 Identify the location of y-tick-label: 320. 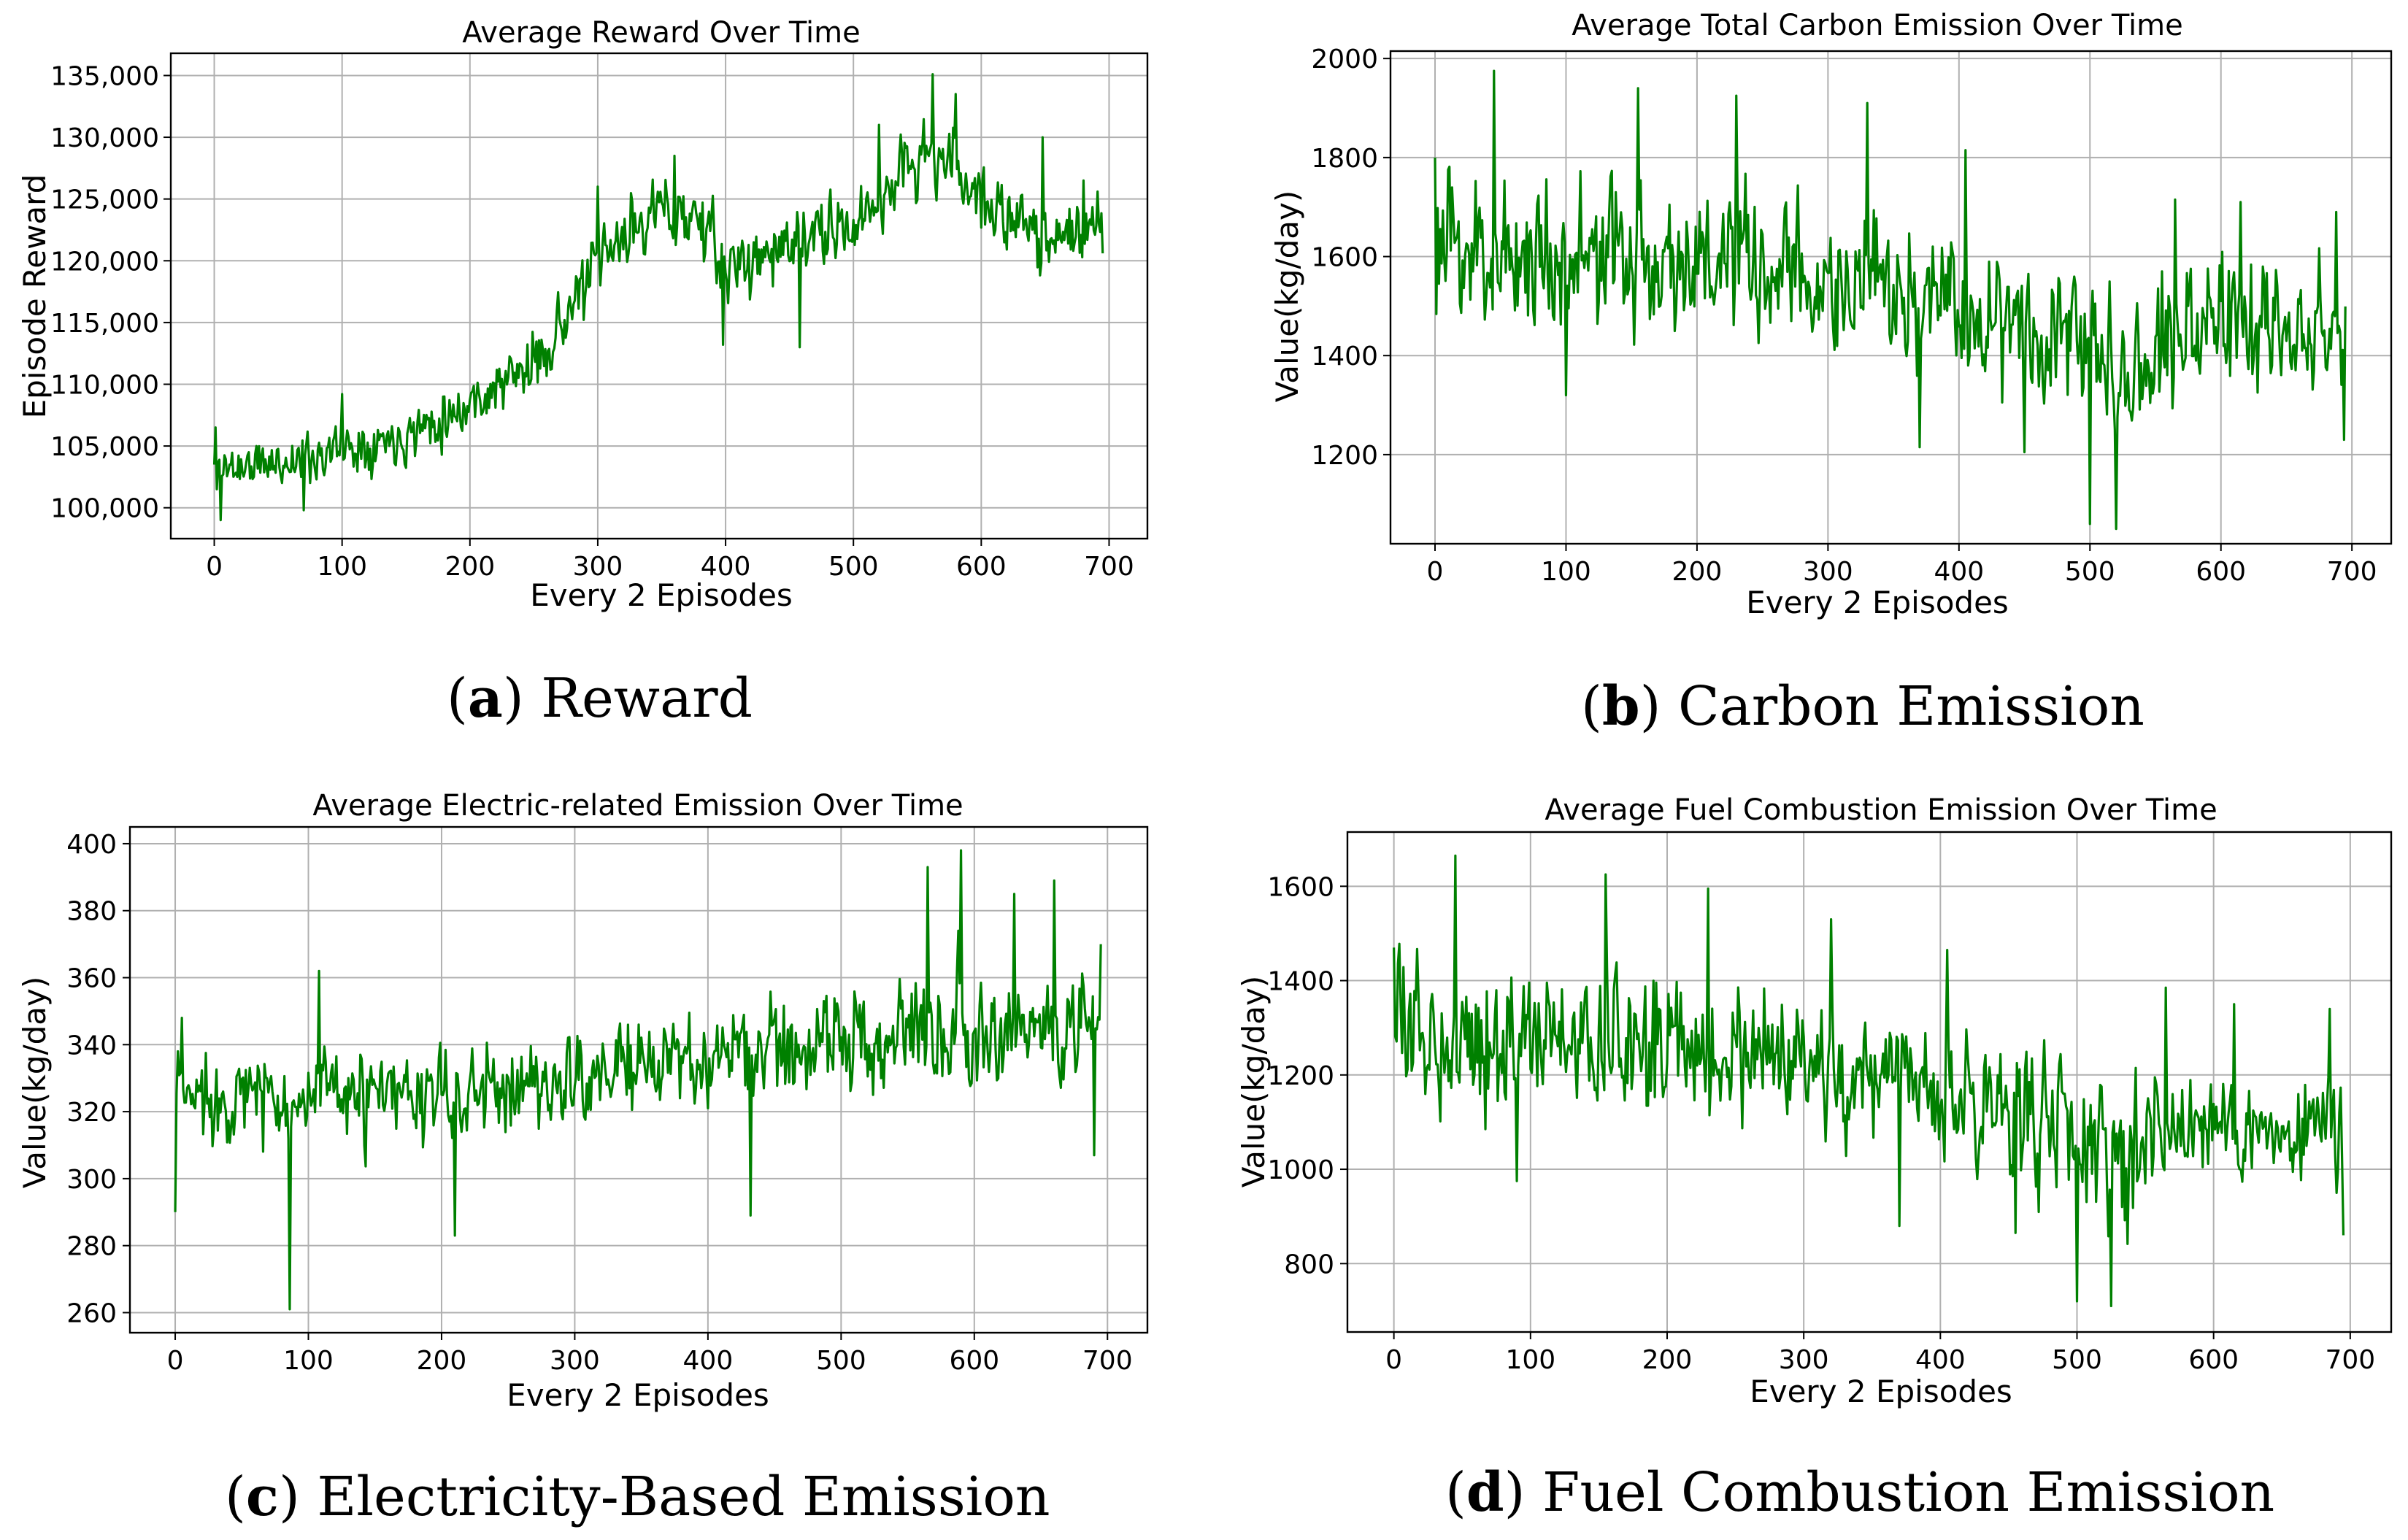
(91, 1113).